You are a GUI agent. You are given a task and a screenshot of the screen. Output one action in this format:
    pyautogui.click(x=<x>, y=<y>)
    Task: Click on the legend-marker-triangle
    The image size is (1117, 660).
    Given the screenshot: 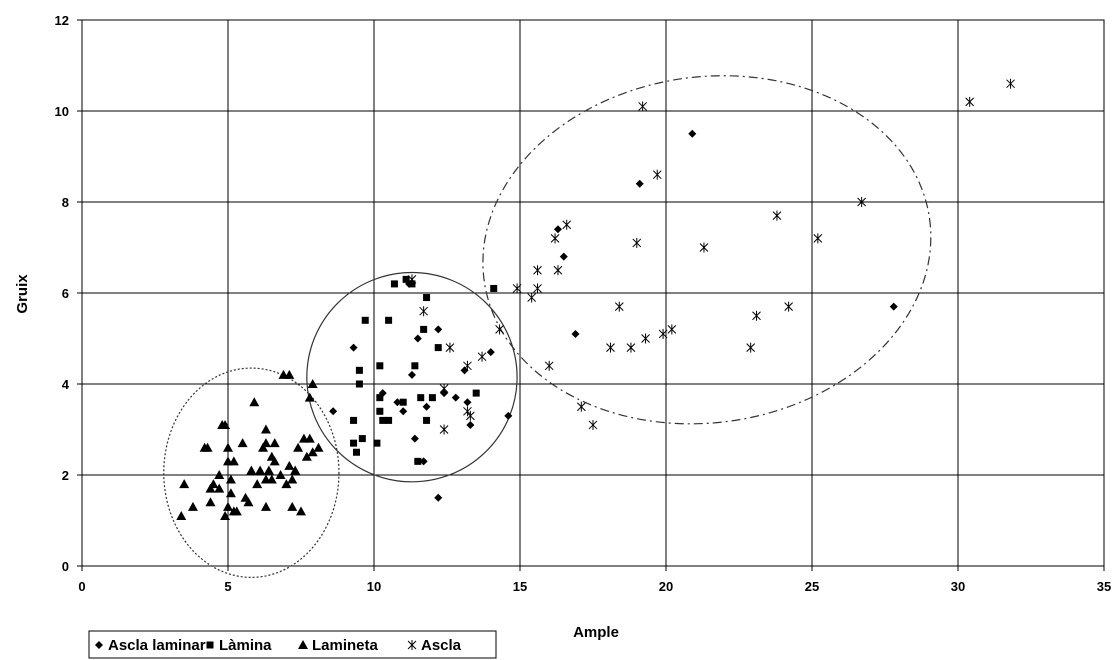 What is the action you would take?
    pyautogui.click(x=303, y=644)
    